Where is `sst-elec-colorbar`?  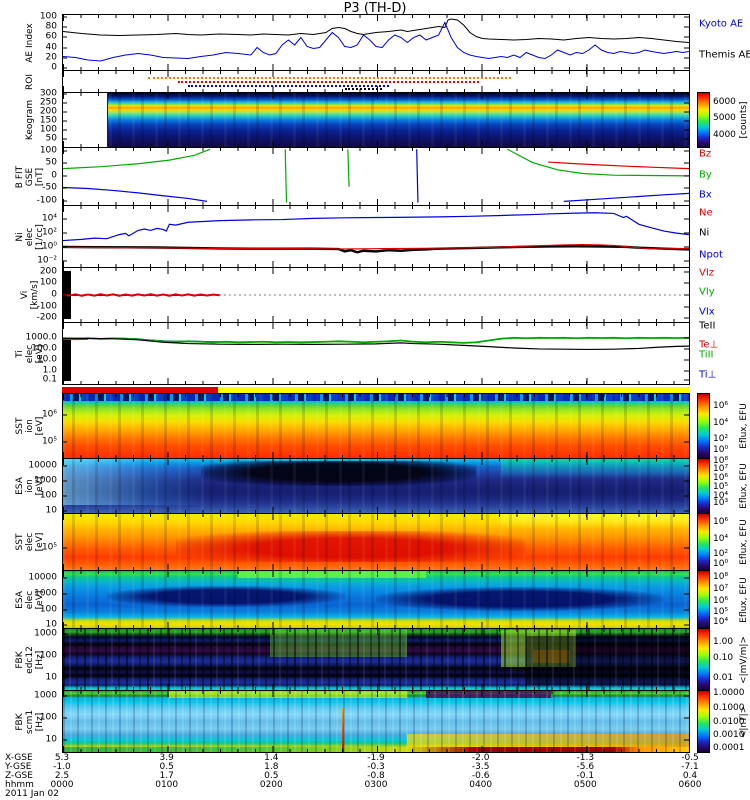
sst-elec-colorbar is located at coordinates (703, 542).